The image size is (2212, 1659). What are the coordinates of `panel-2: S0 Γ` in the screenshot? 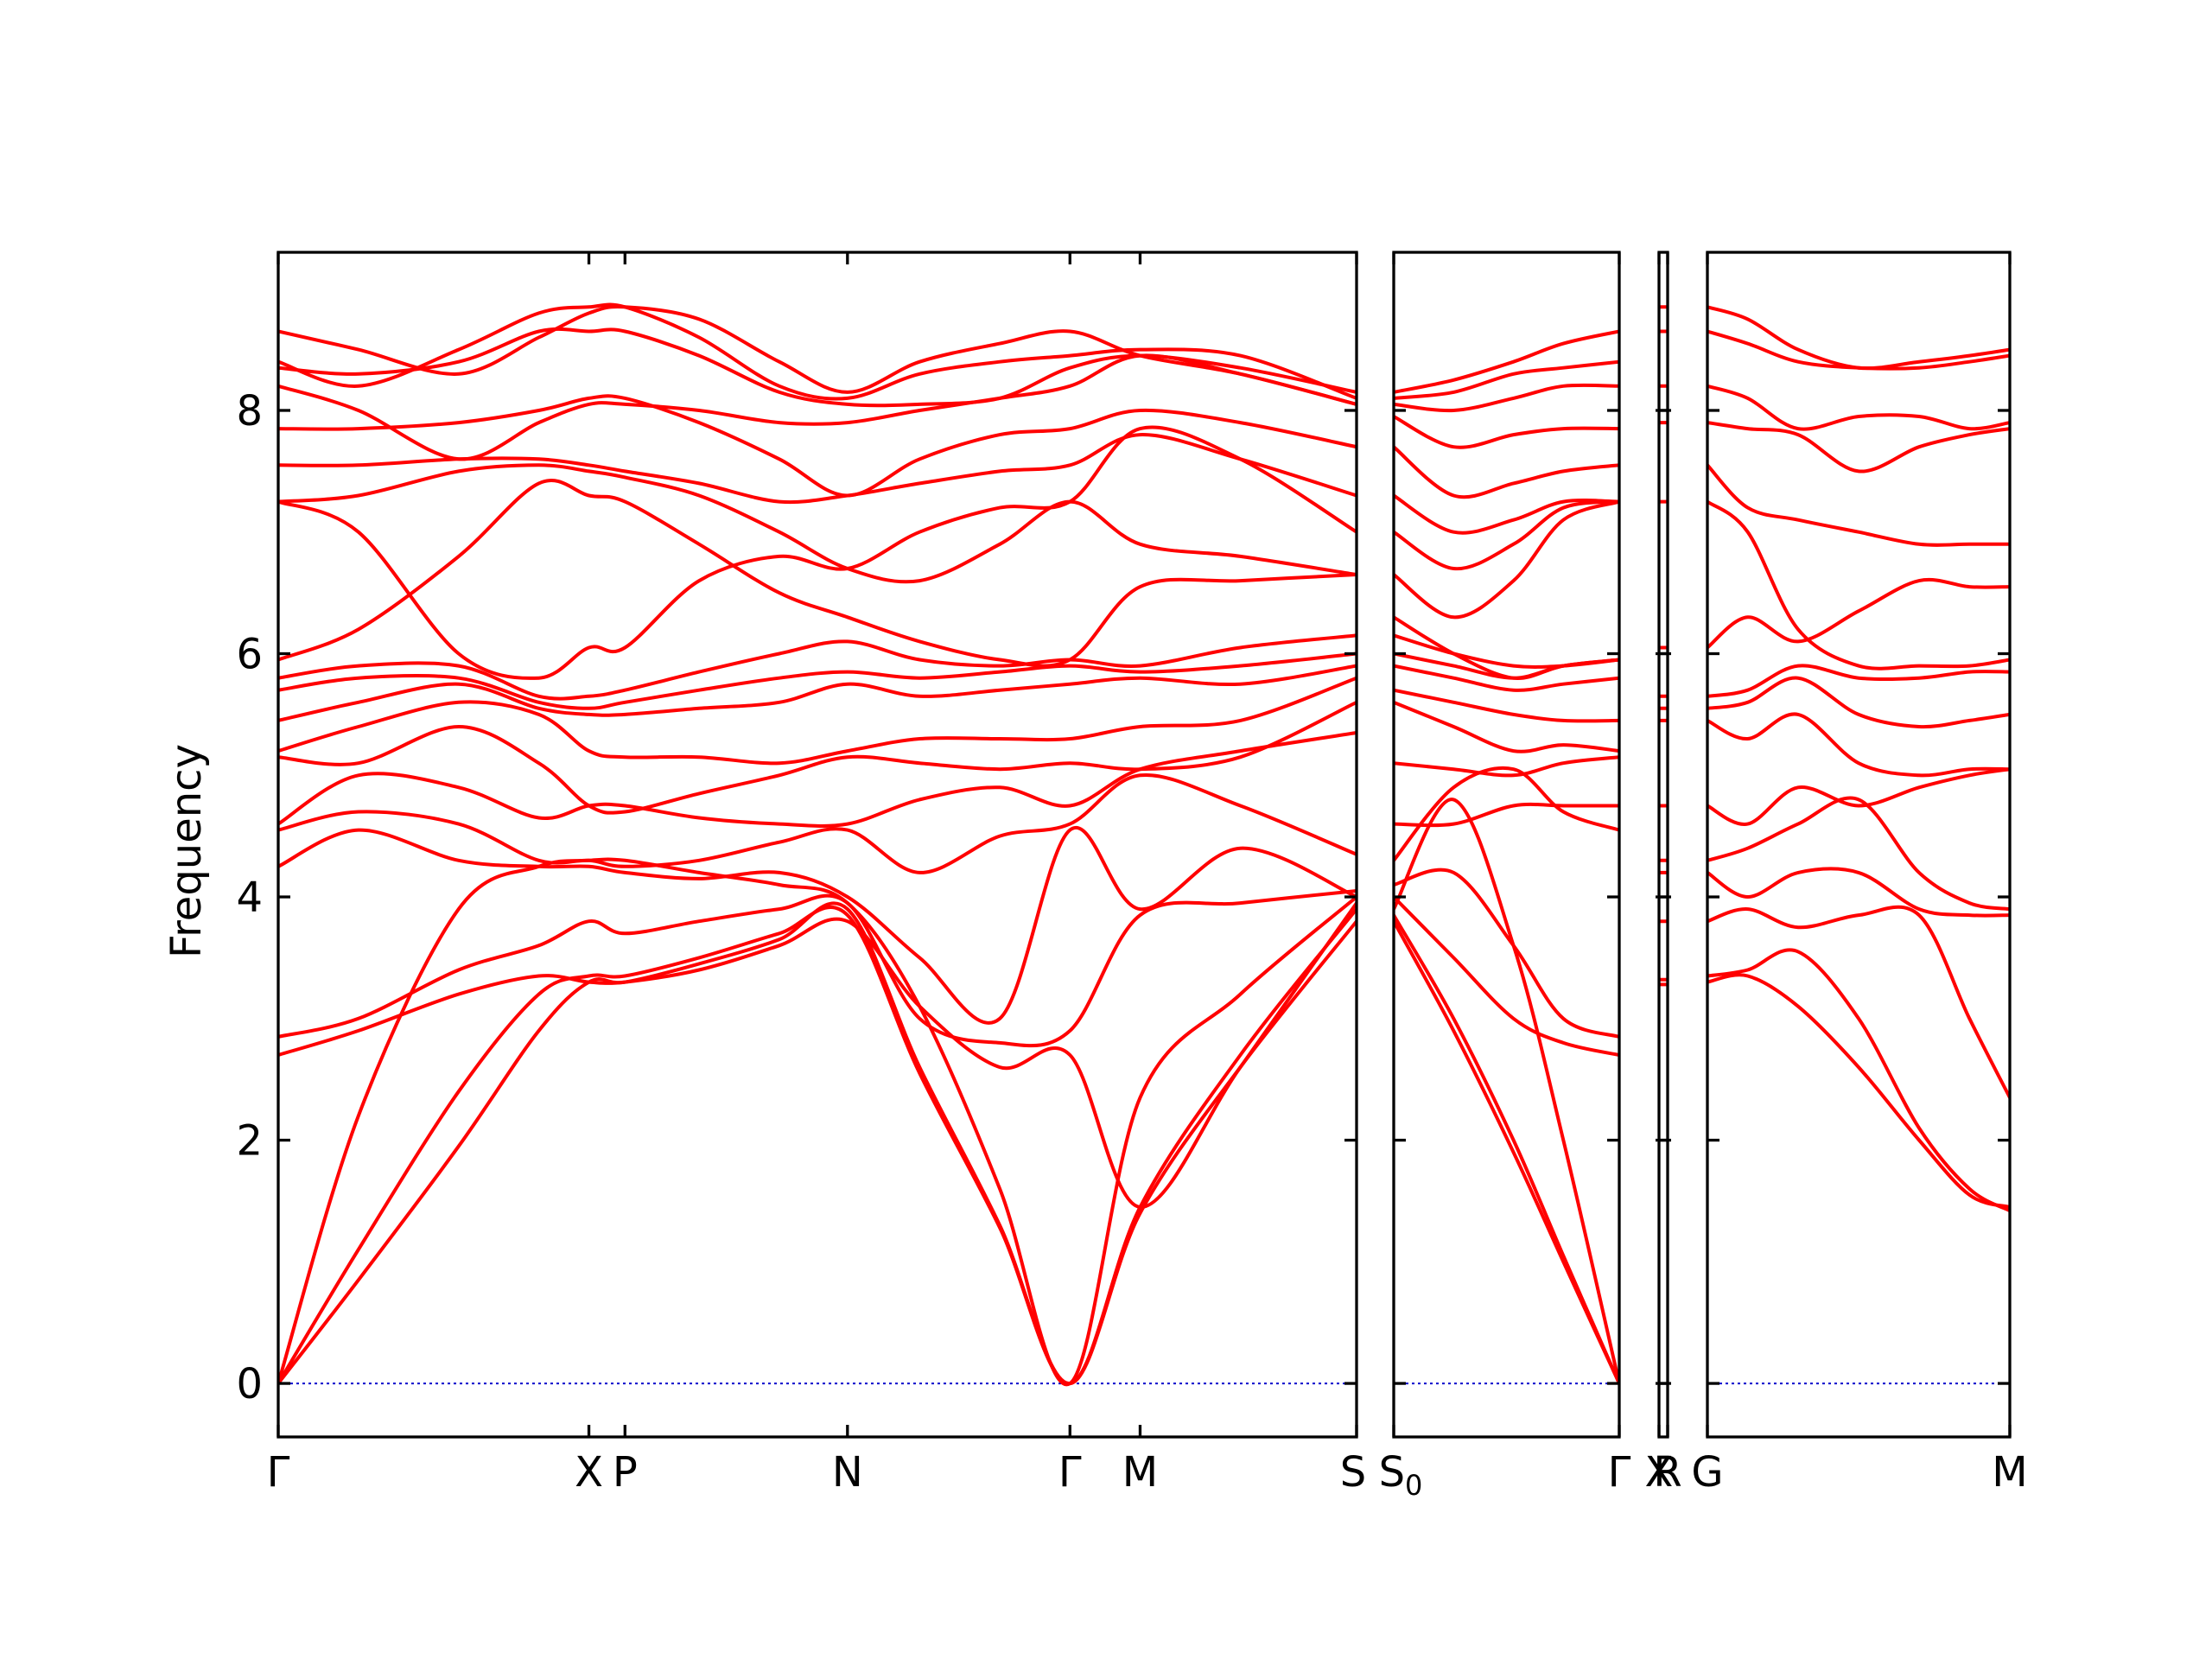 It's located at (1505, 876).